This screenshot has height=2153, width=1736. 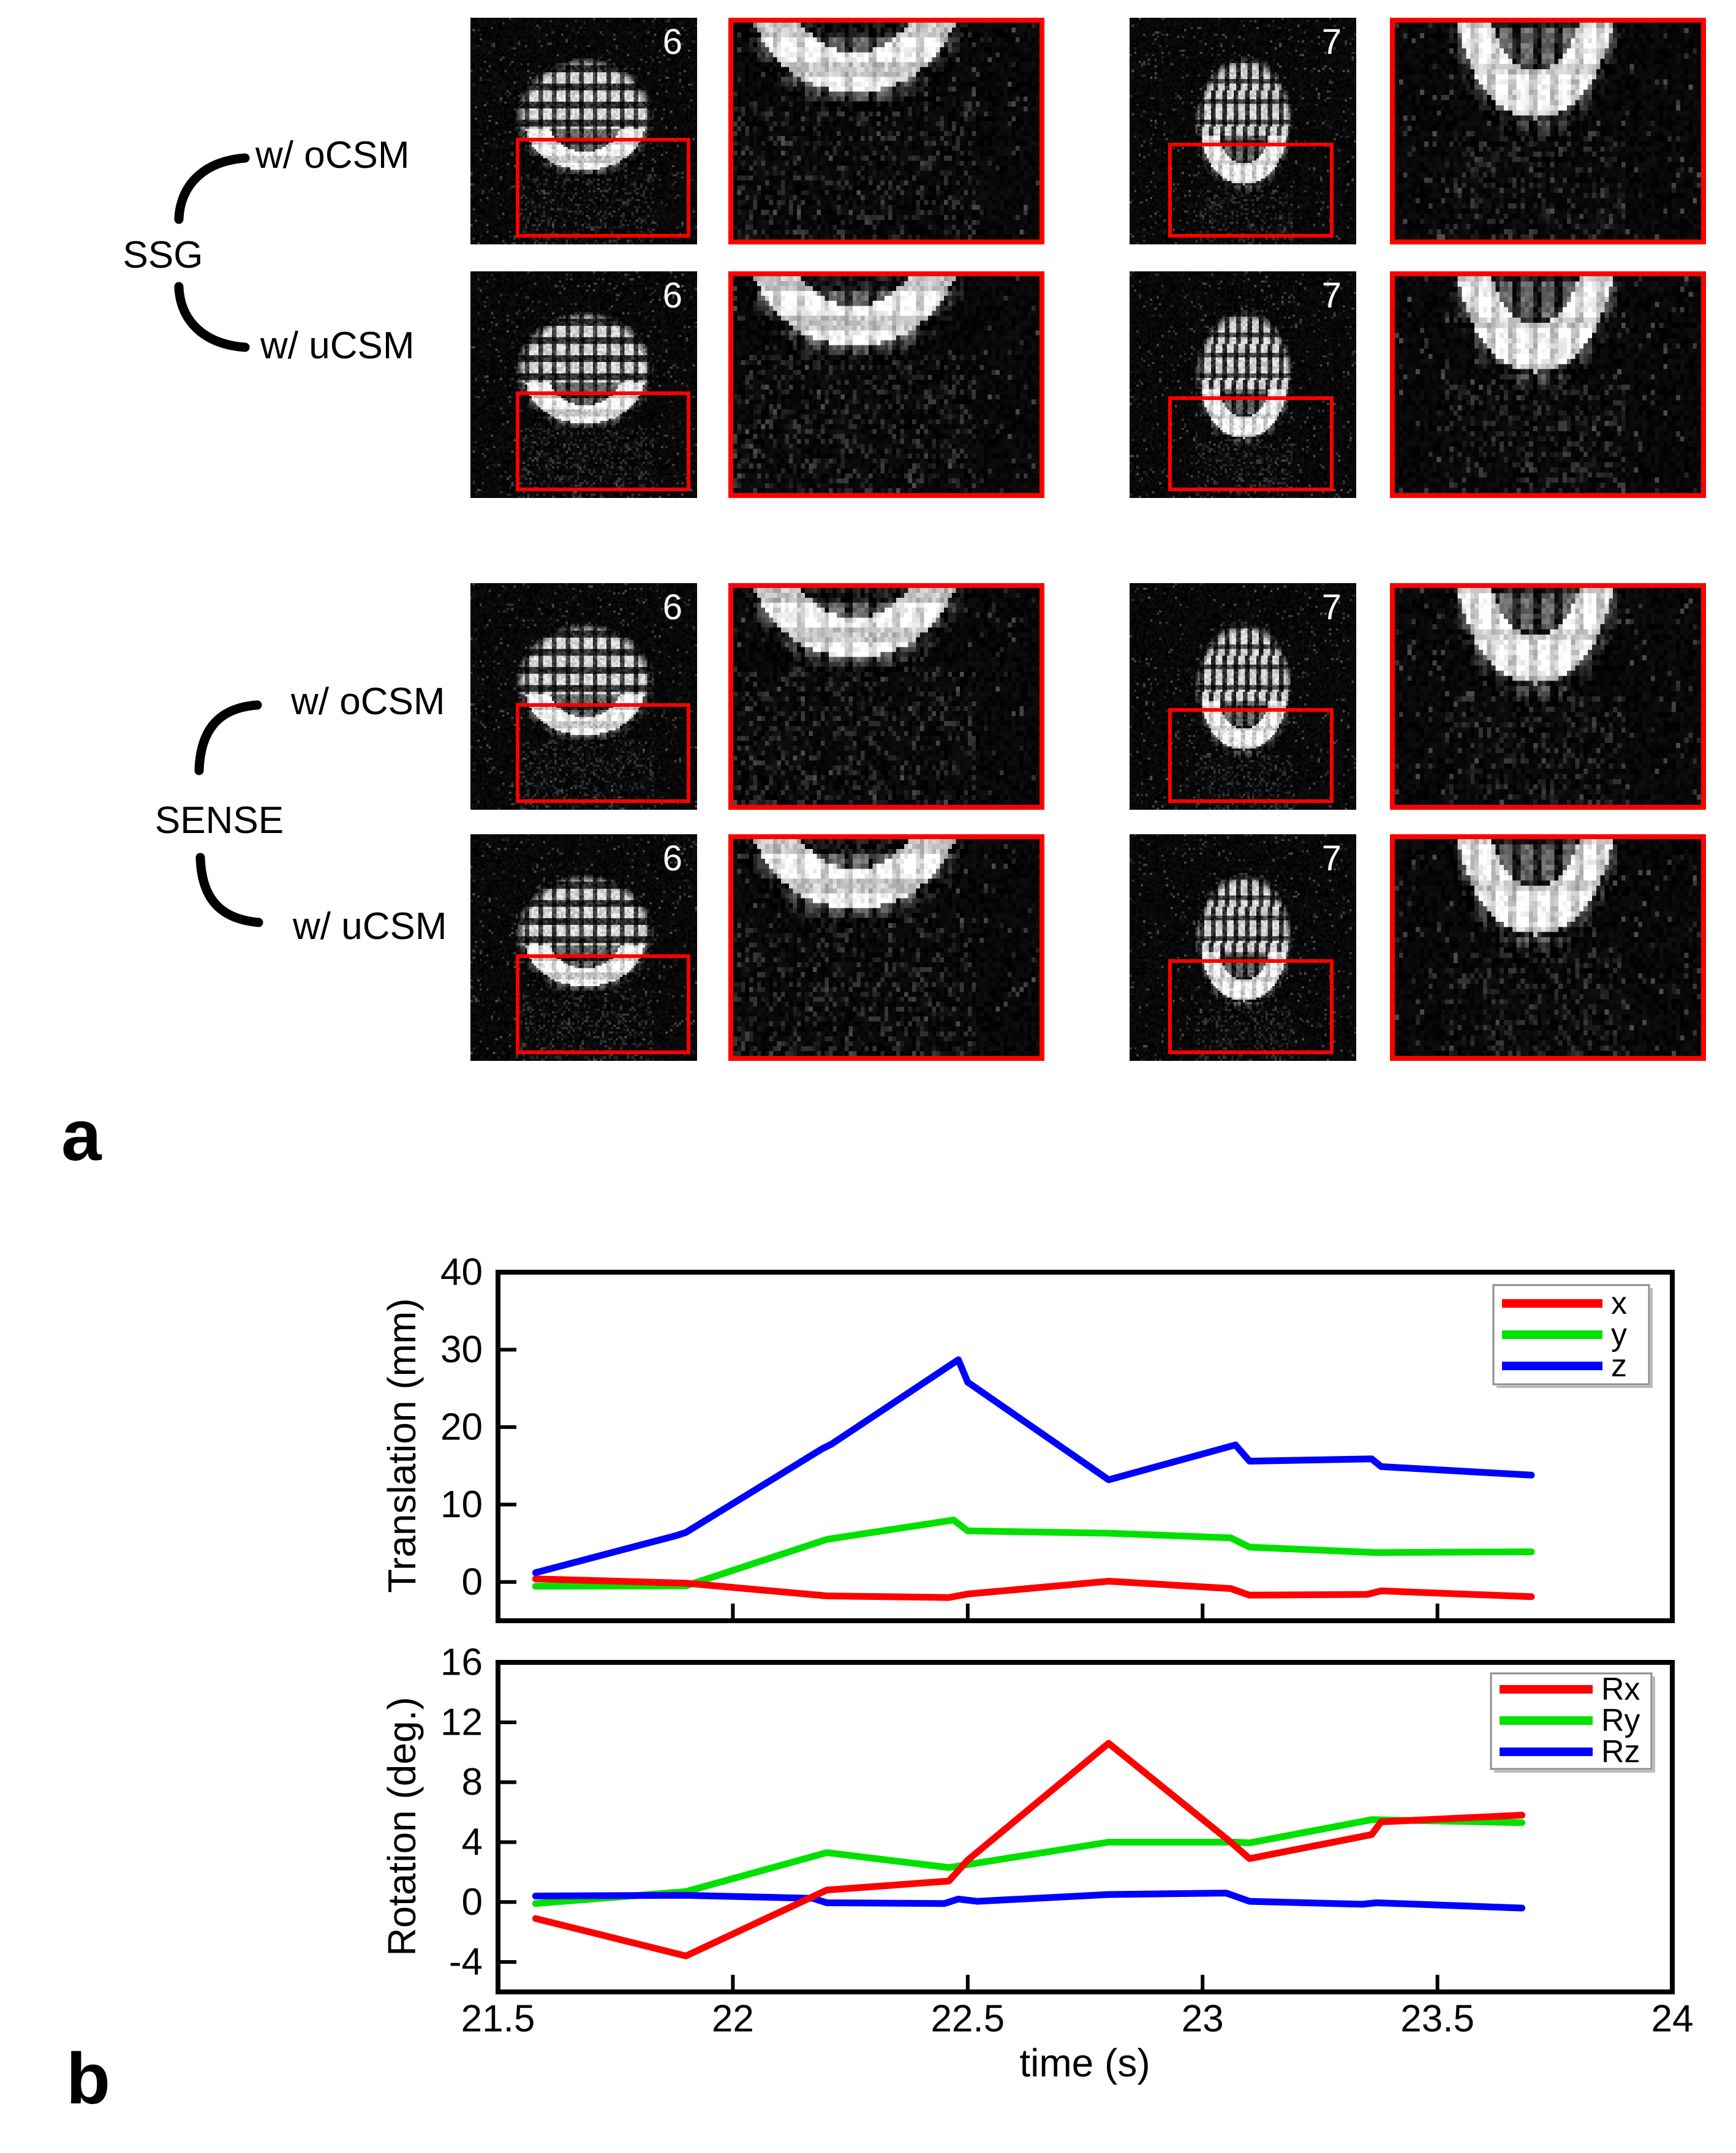 I want to click on y-tick-label: 20, so click(x=461, y=1427).